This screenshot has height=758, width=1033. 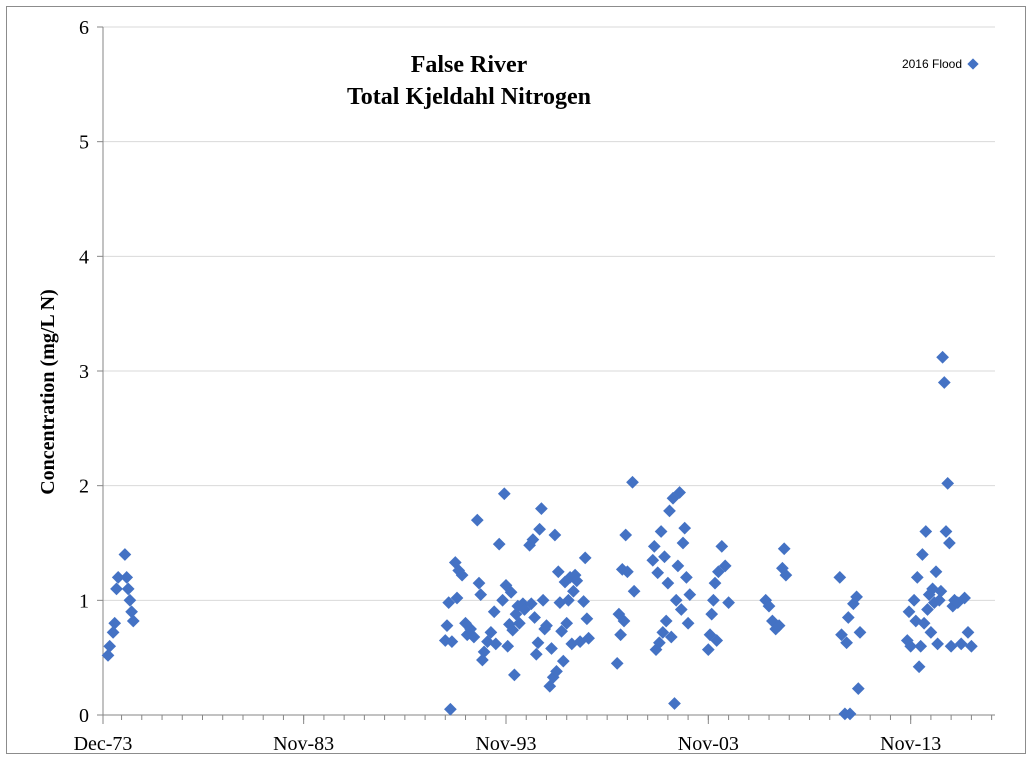 I want to click on y-tick-label: 3, so click(x=84, y=372).